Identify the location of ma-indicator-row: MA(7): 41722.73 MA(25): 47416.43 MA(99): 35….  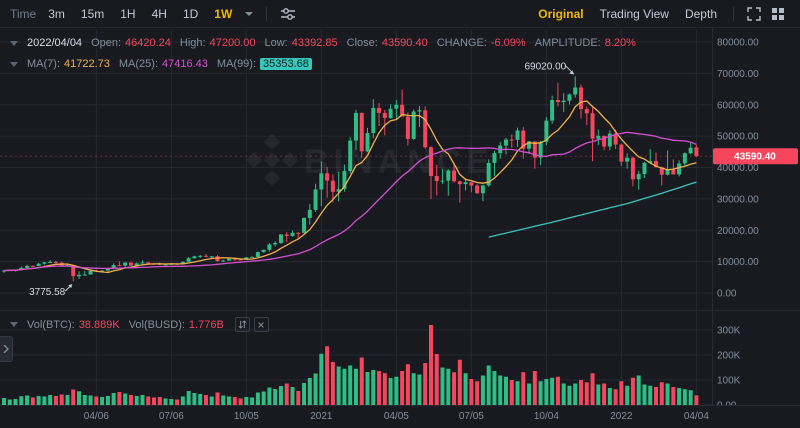
(161, 64).